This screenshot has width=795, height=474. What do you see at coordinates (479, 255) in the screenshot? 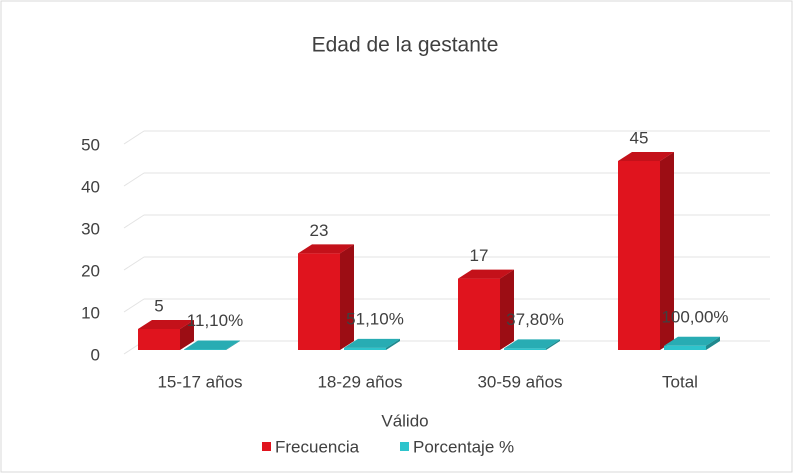
I see `data-label: 17` at bounding box center [479, 255].